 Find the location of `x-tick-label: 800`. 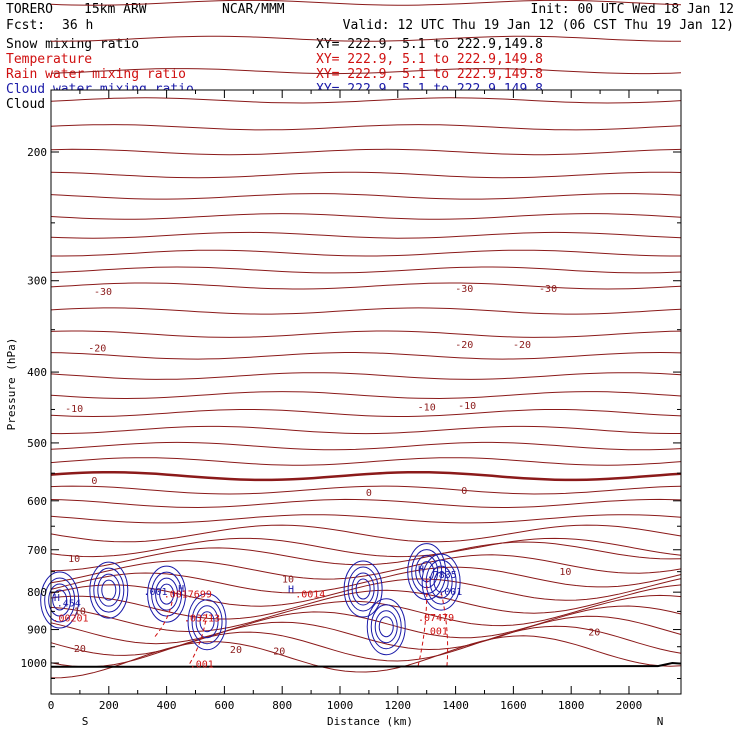

x-tick-label: 800 is located at coordinates (282, 705).